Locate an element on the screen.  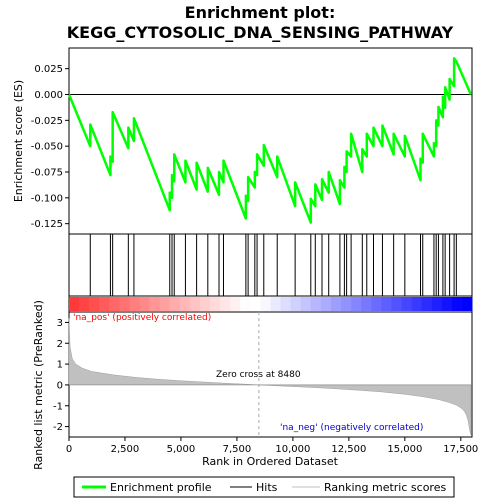
es-y-tick-label: -0.050 is located at coordinates (47, 147).